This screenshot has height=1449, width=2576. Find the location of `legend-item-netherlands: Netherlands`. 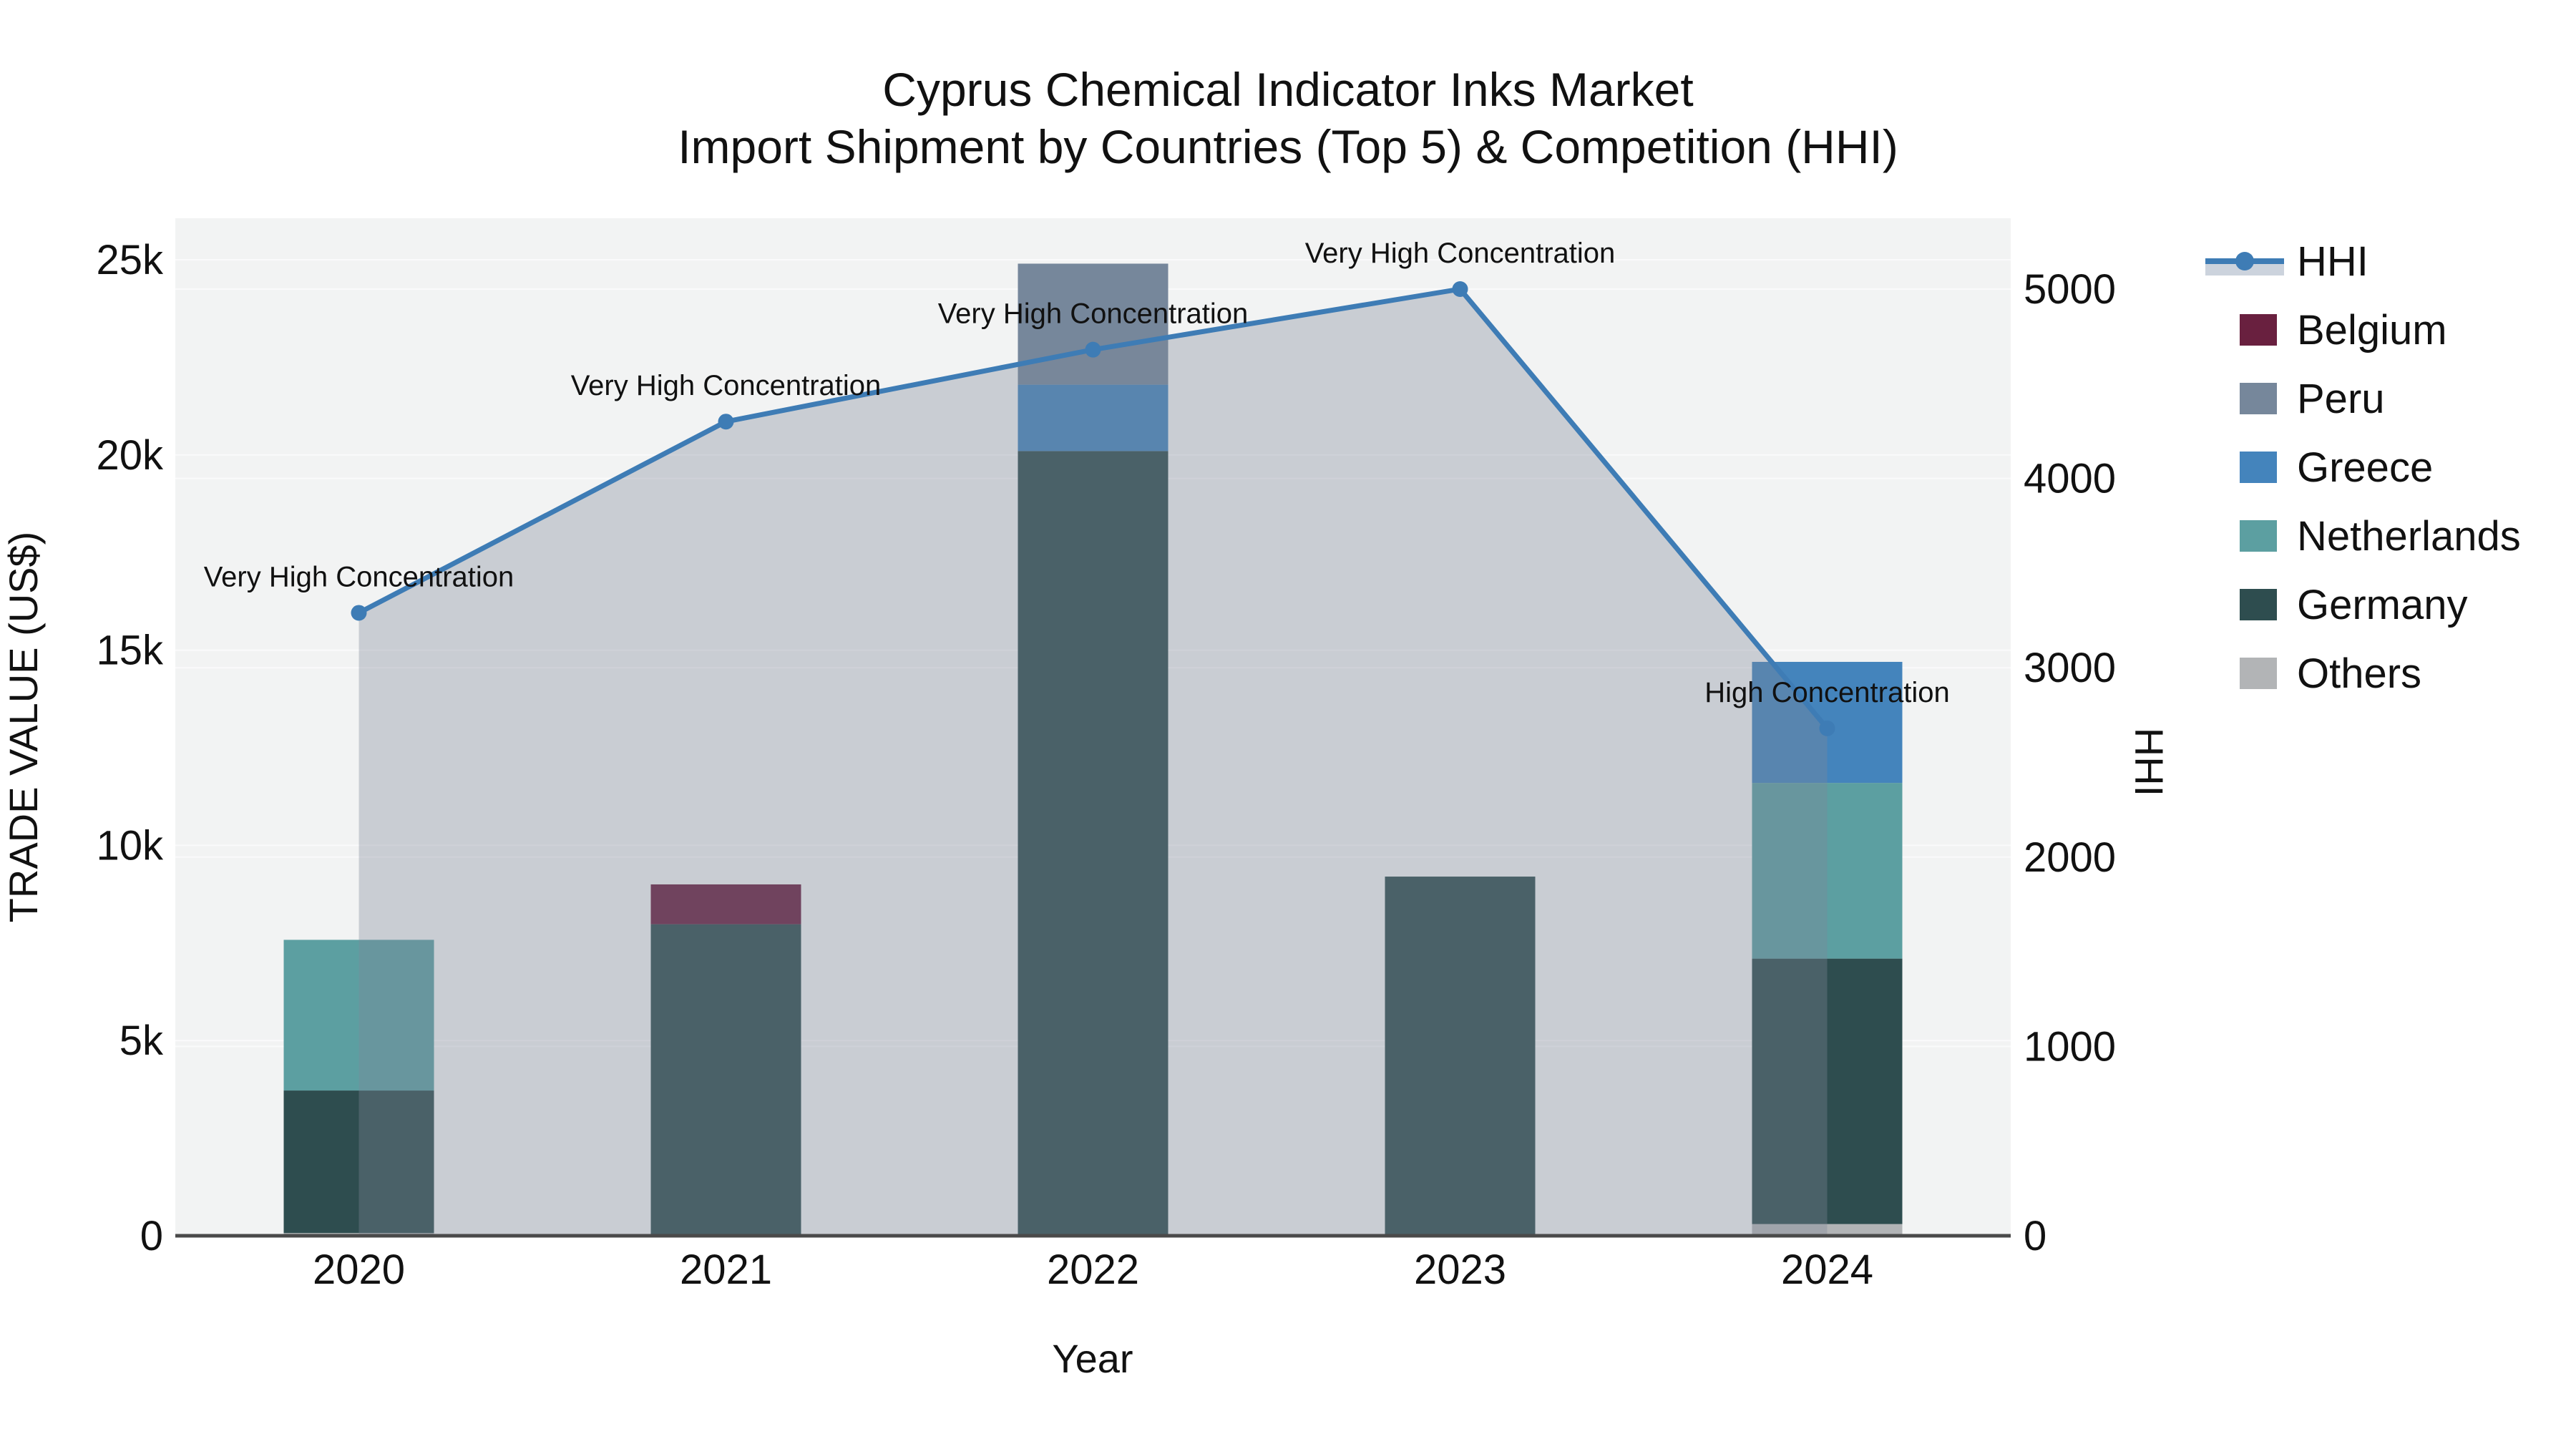

legend-item-netherlands: Netherlands is located at coordinates (2363, 536).